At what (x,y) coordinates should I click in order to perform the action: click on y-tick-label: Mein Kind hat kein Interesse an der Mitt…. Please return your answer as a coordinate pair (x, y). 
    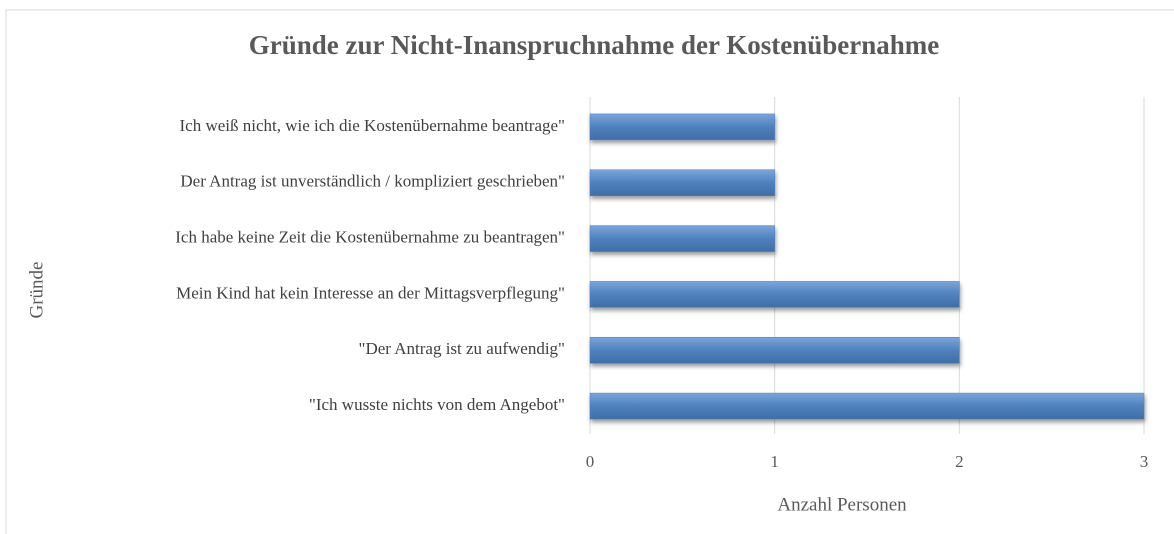
    Looking at the image, I should click on (370, 292).